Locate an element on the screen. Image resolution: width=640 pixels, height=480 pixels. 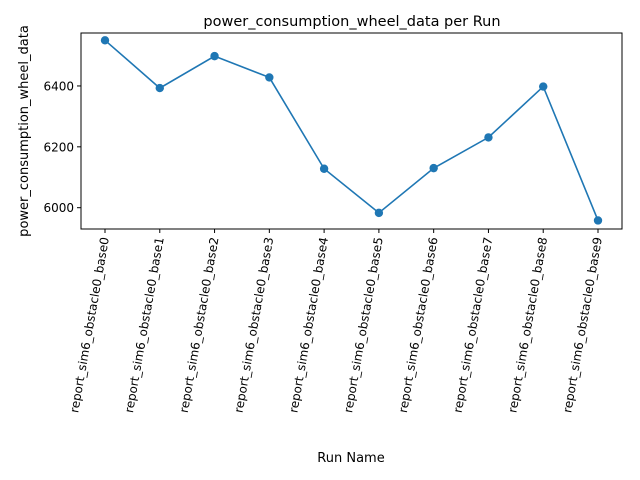
y-tick-label: 6000 is located at coordinates (58, 208).